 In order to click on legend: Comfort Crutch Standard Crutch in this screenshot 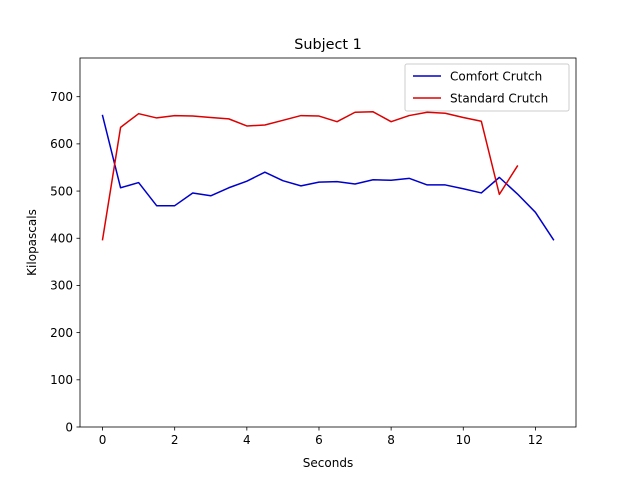, I will do `click(487, 87)`.